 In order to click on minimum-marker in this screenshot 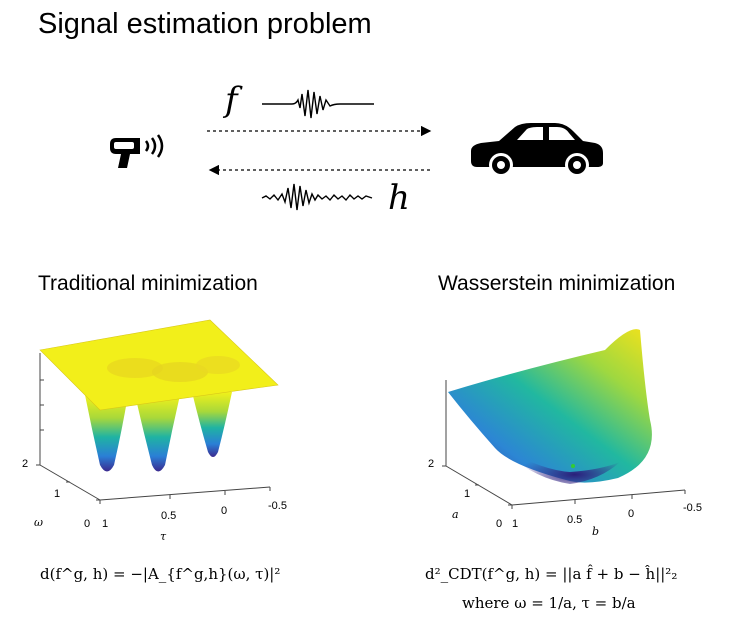, I will do `click(573, 466)`.